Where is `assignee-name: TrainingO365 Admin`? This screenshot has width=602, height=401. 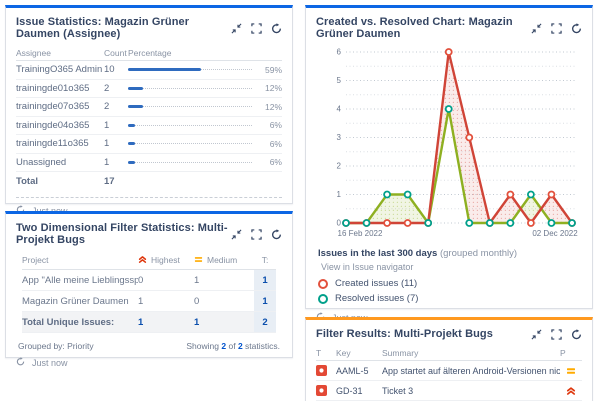
assignee-name: TrainingO365 Admin is located at coordinates (59, 70).